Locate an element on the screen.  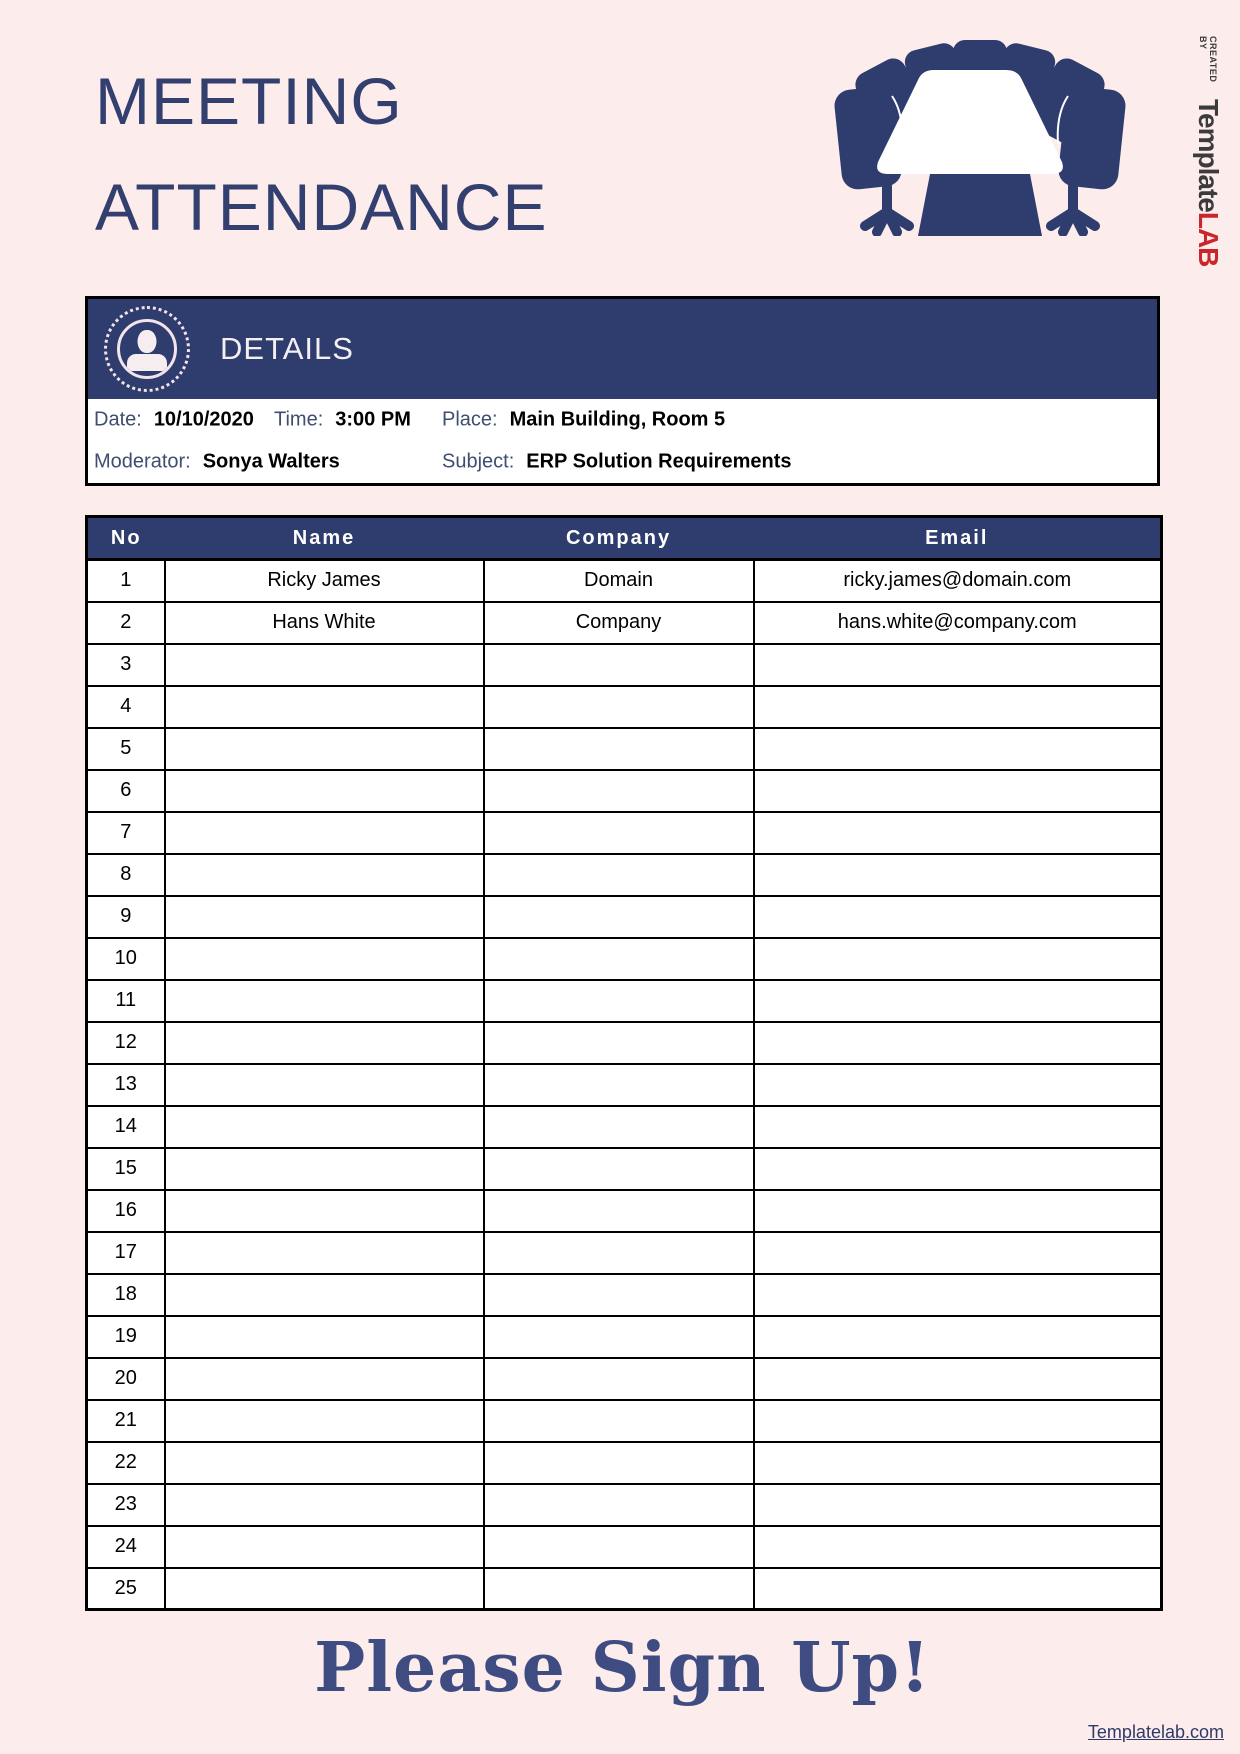
table-row: 1 Ricky James Domain ricky.james@domain.com is located at coordinates (624, 580).